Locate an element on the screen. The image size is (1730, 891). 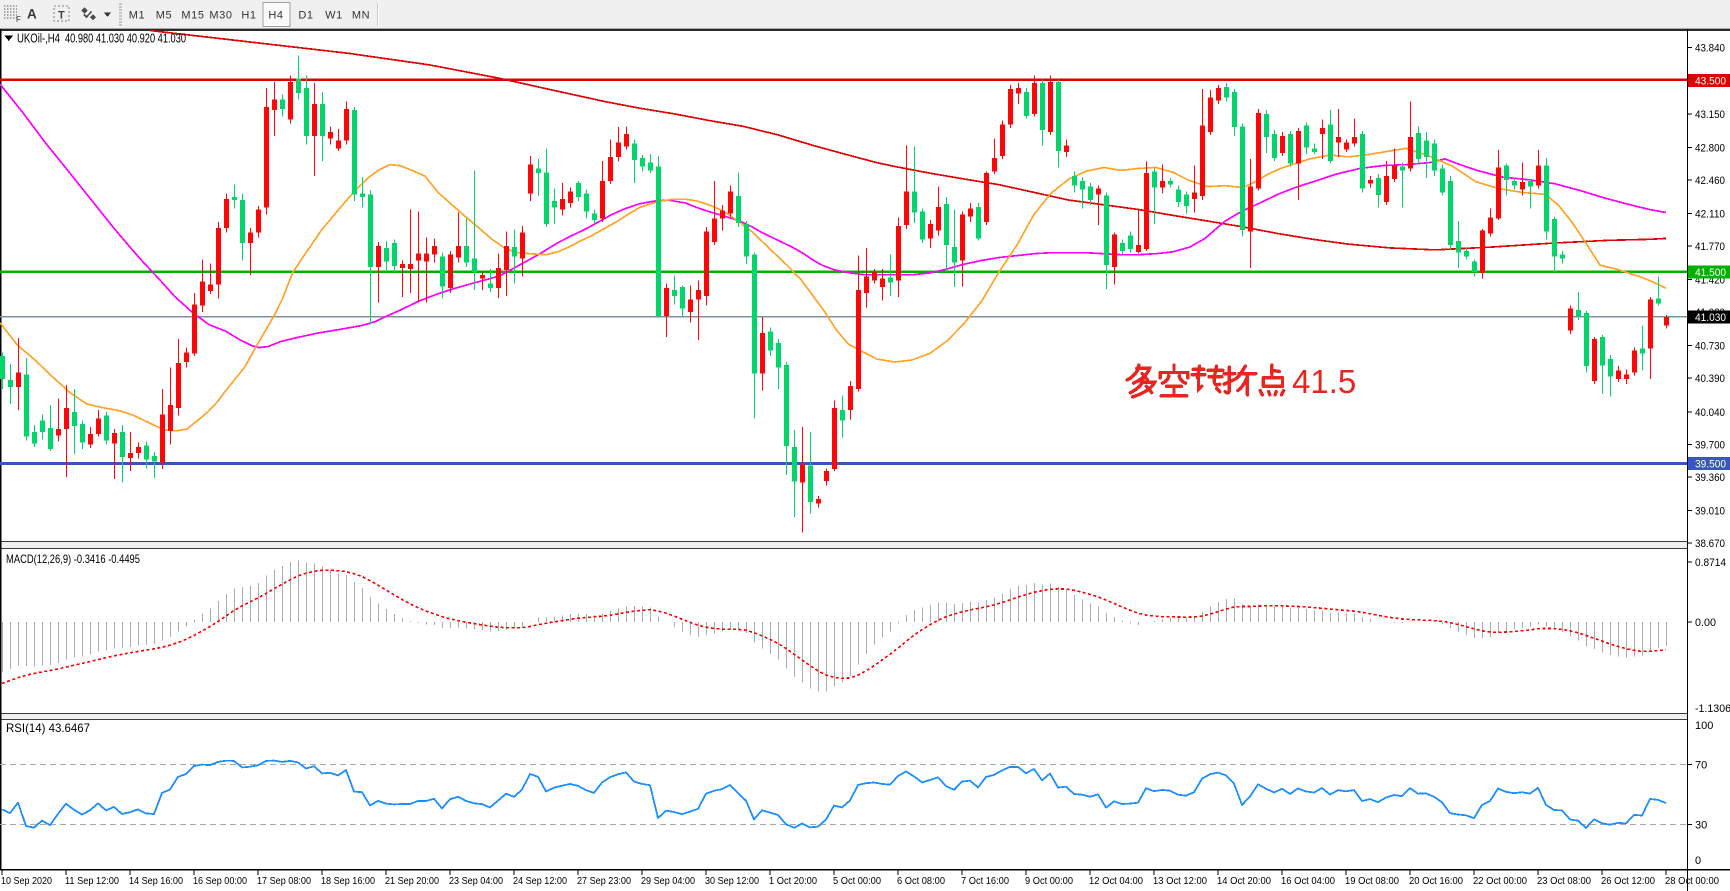
svg-text: 30 Sep 12:00 is located at coordinates (732, 881).